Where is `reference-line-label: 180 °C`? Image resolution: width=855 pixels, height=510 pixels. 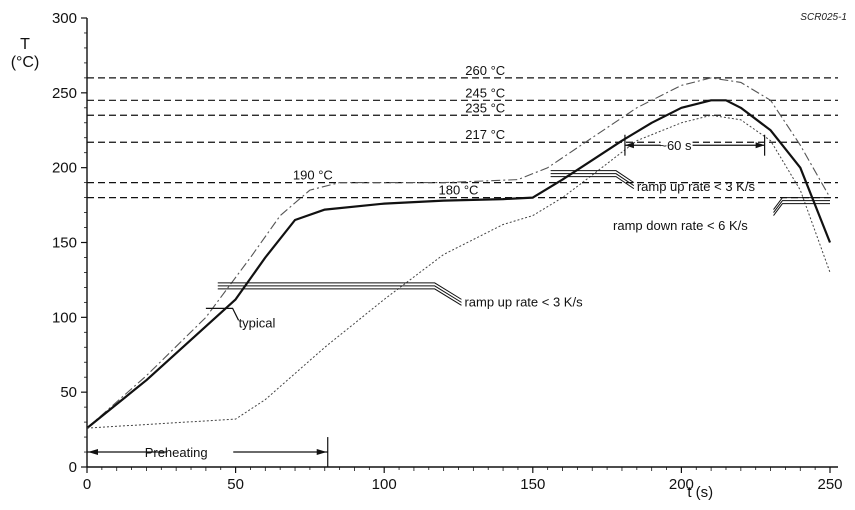
reference-line-label: 180 °C is located at coordinates (459, 190).